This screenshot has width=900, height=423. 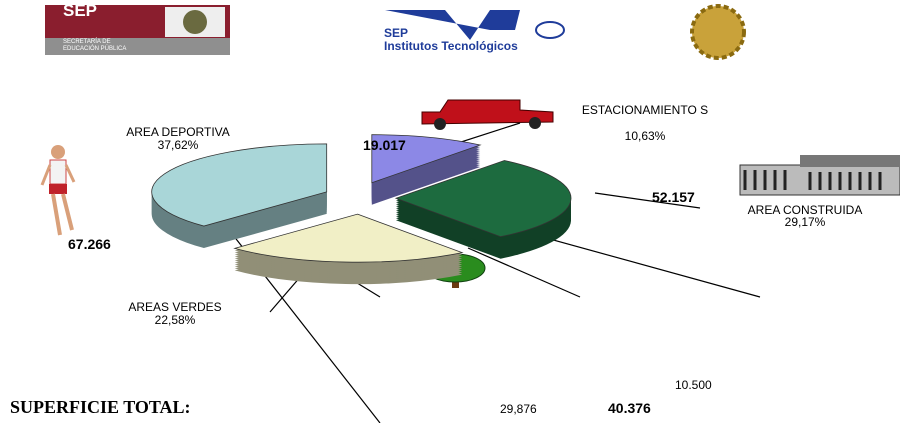 What do you see at coordinates (58, 190) in the screenshot?
I see `runner-icon` at bounding box center [58, 190].